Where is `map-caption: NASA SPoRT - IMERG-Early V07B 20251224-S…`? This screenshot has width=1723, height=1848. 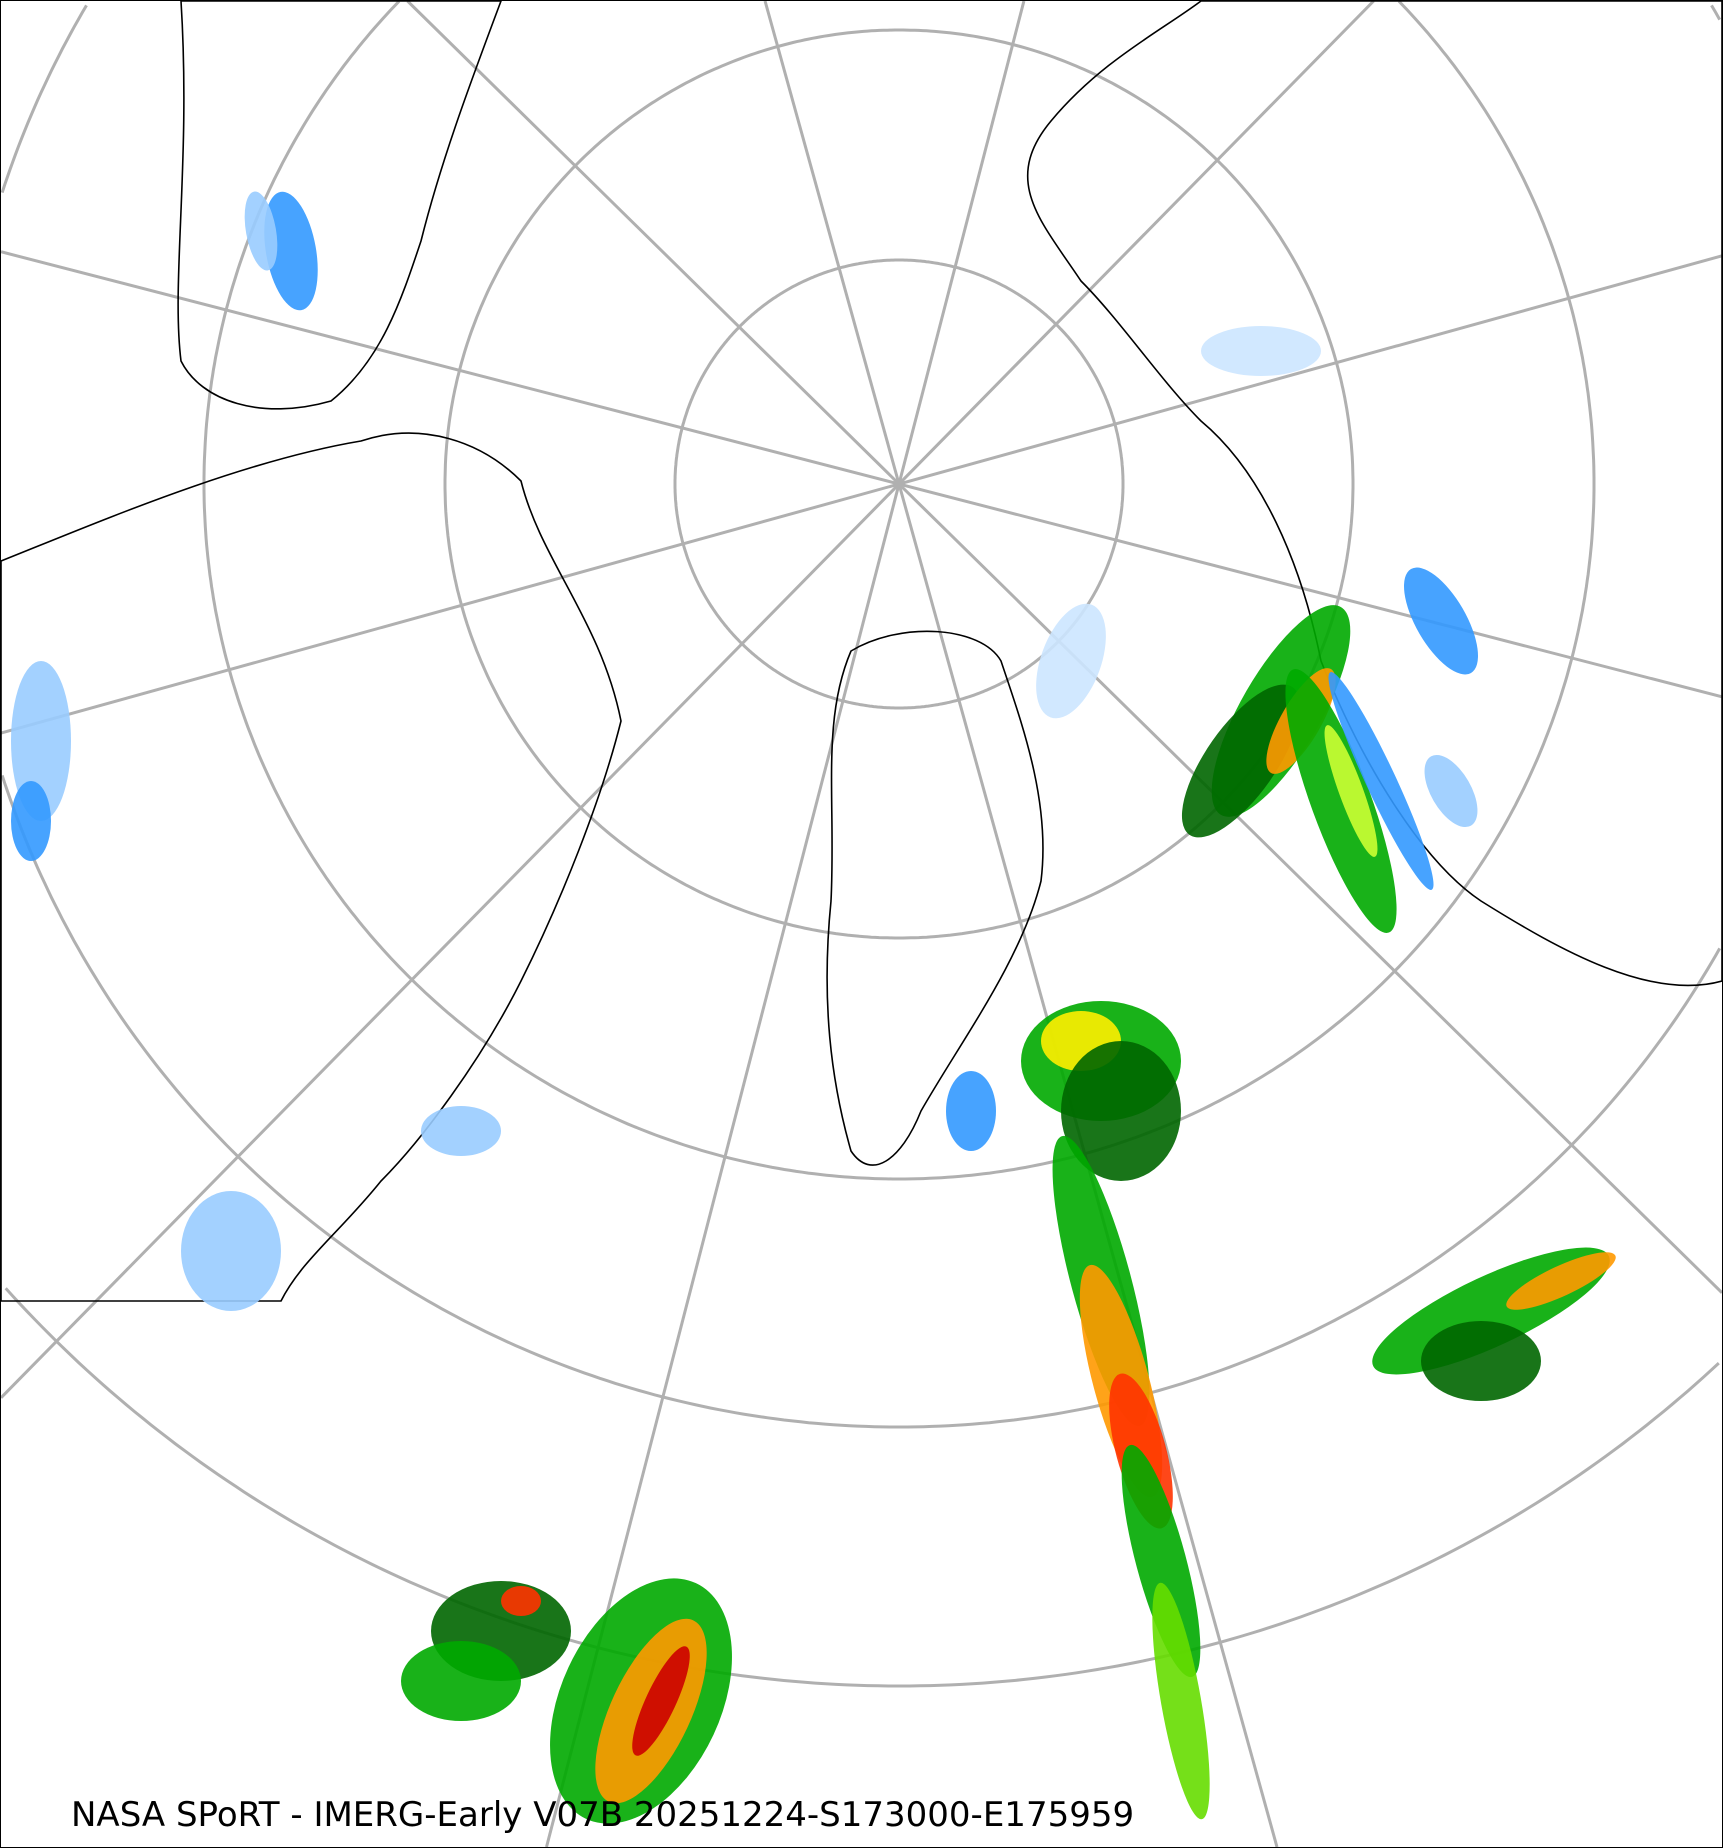 map-caption: NASA SPoRT - IMERG-Early V07B 20251224-S… is located at coordinates (603, 1815).